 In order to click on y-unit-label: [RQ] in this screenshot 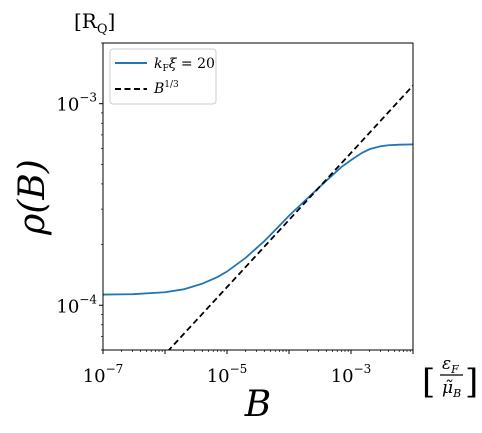, I will do `click(94, 23)`.